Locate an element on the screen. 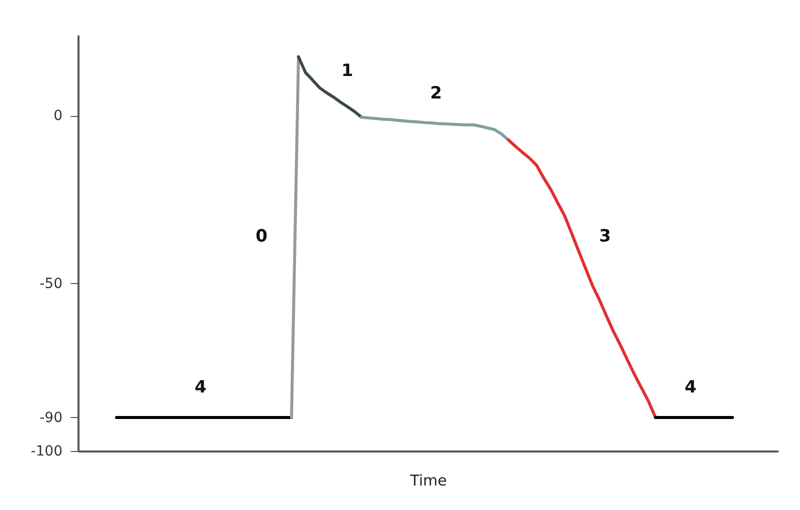  y-tick-label: -90 is located at coordinates (51, 418).